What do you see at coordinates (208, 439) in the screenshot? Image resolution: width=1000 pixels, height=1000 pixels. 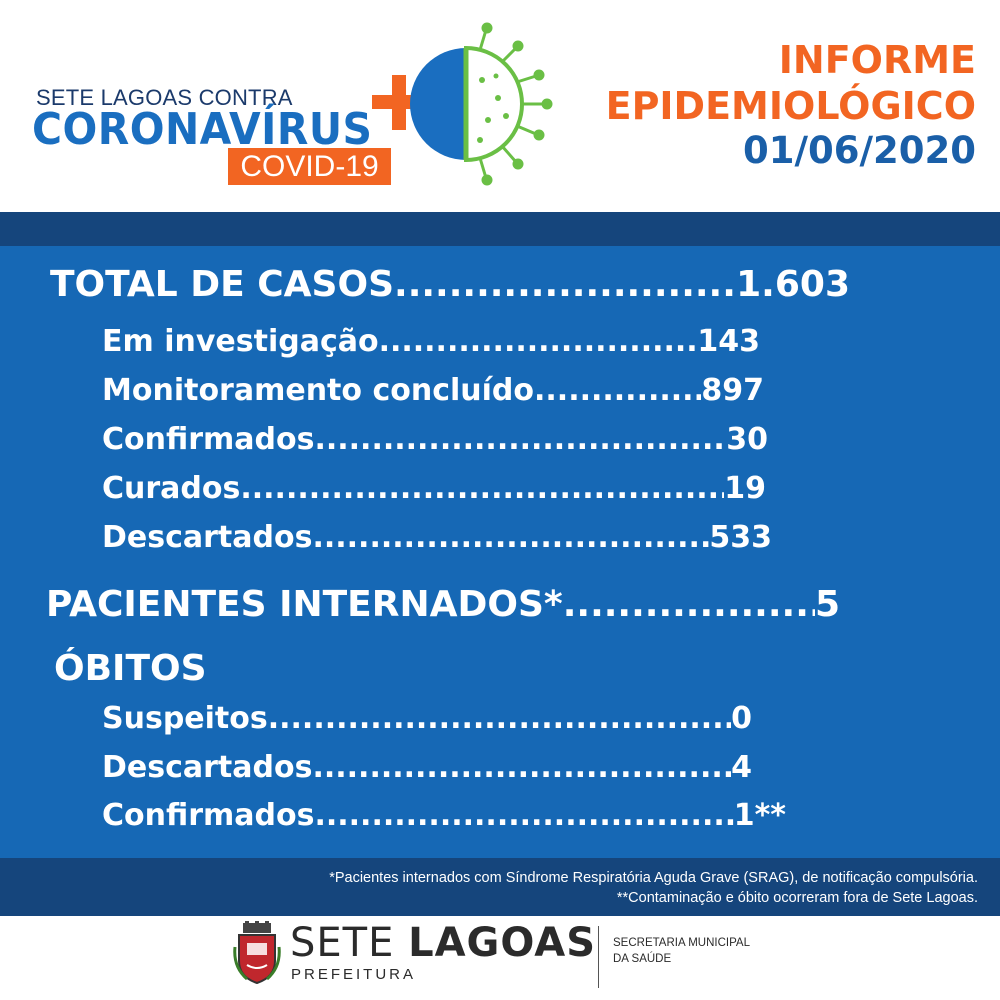 I see `breakdown-label: Confirmados` at bounding box center [208, 439].